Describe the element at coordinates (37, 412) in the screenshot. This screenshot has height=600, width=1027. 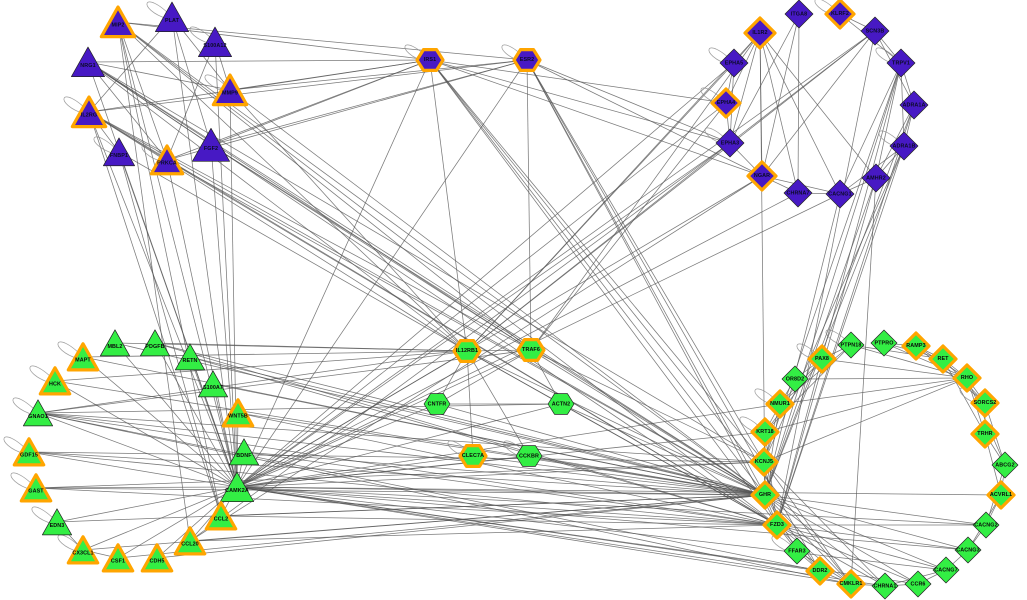
I see `graph-node-gnao1: GNAO1` at that location.